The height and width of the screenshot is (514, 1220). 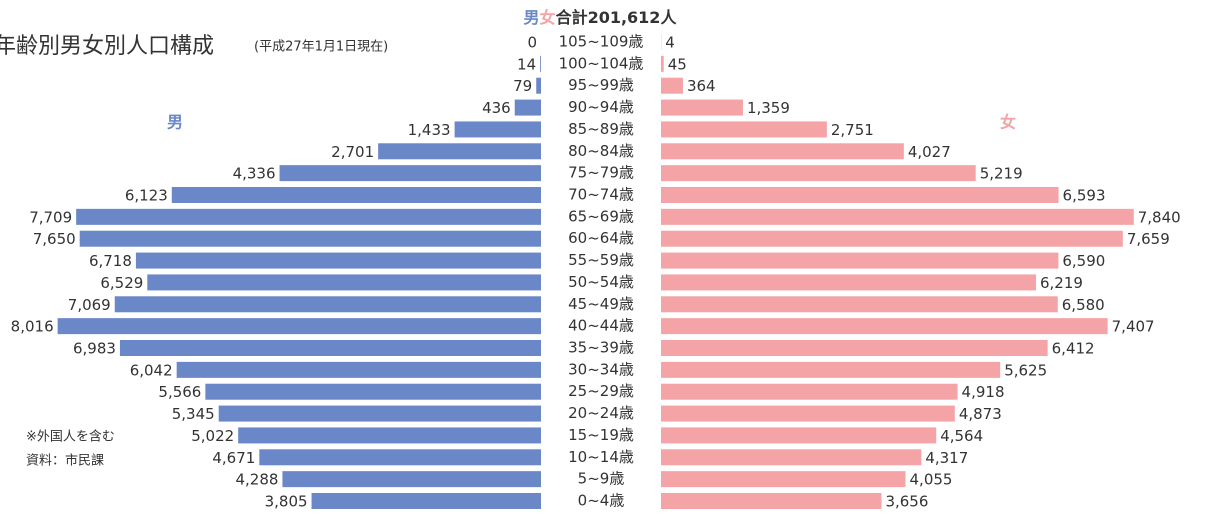 I want to click on age-label: 50~54歳, so click(x=601, y=282).